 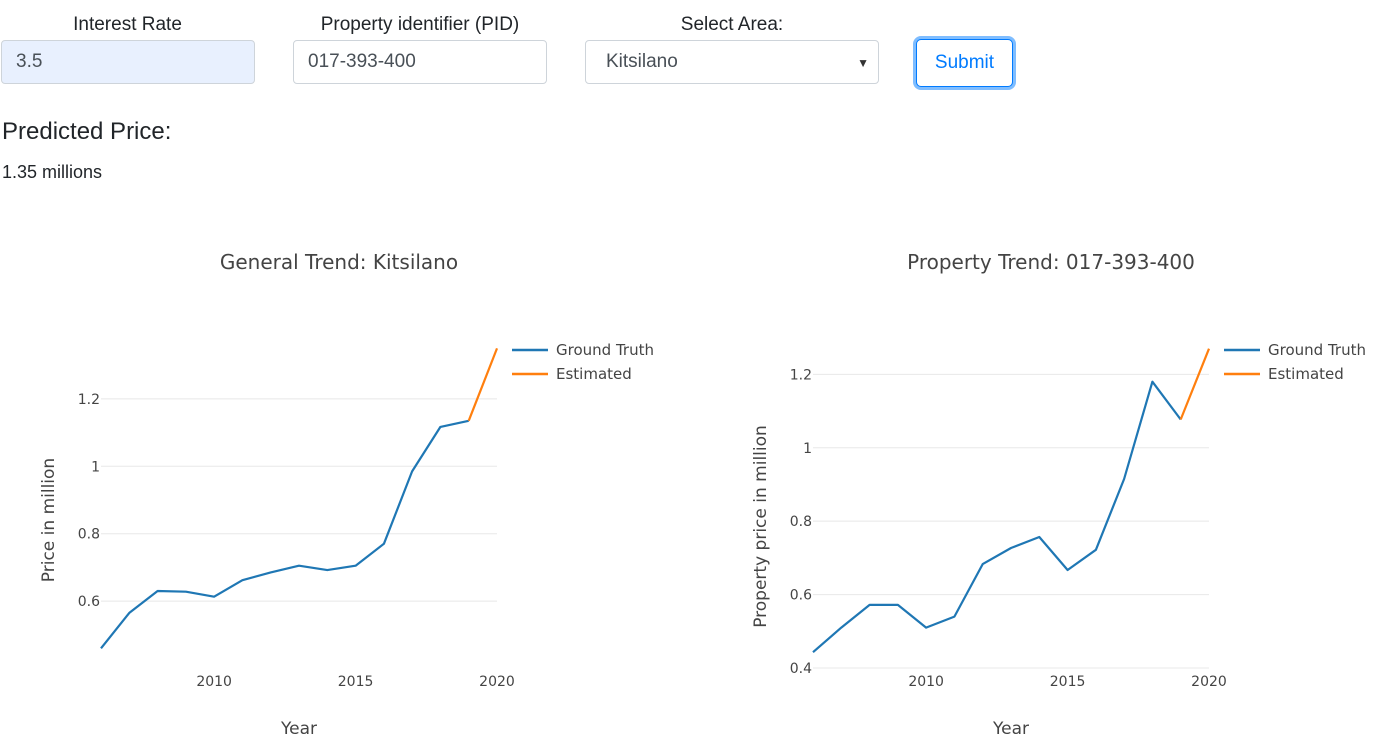 I want to click on predicted-price-value: 1.35 millions, so click(x=52, y=172).